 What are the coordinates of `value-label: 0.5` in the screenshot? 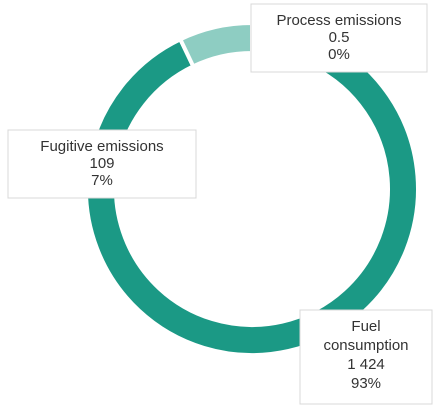 It's located at (339, 37).